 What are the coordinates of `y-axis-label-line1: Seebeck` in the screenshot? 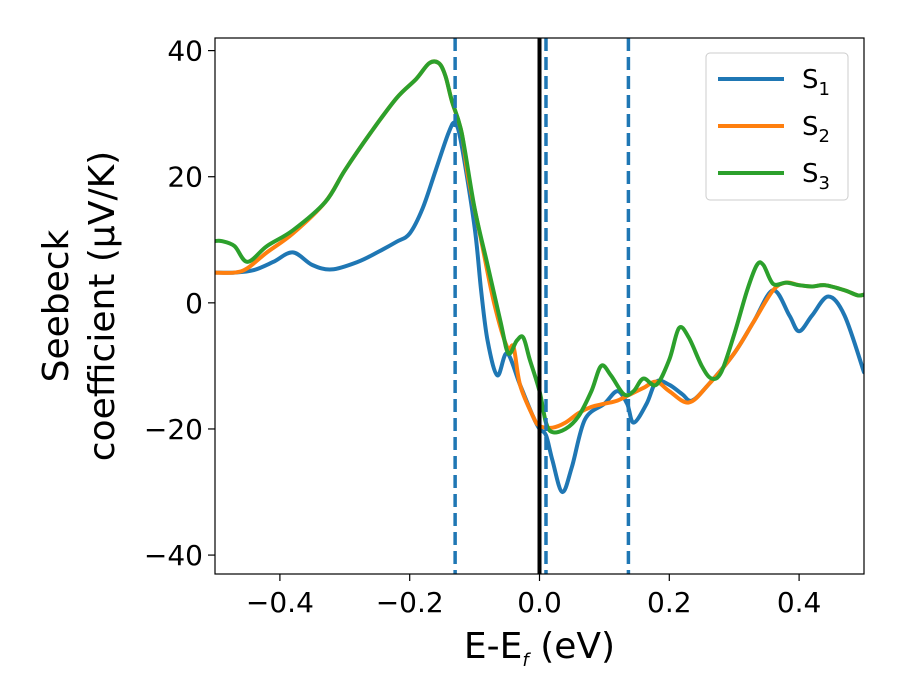 It's located at (56, 305).